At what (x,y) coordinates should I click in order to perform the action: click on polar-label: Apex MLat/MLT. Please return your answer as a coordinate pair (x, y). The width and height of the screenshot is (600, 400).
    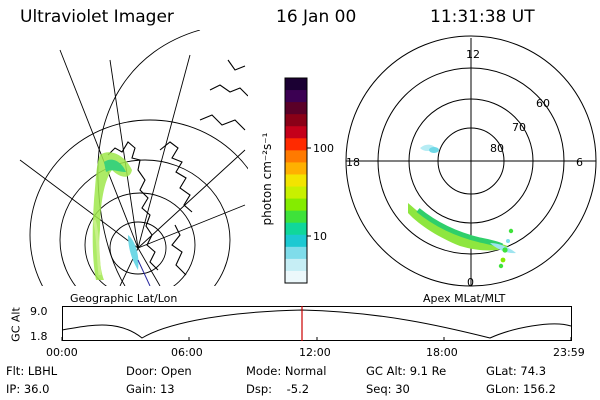
    Looking at the image, I should click on (464, 298).